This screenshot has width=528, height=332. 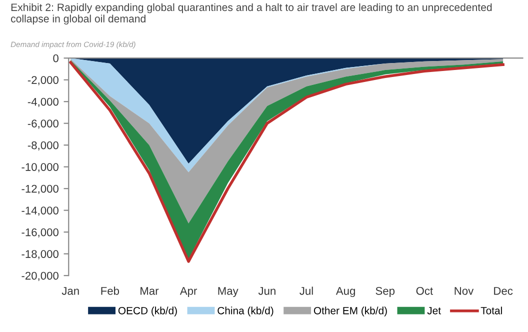 What do you see at coordinates (149, 291) in the screenshot?
I see `x-tick-label: Mar` at bounding box center [149, 291].